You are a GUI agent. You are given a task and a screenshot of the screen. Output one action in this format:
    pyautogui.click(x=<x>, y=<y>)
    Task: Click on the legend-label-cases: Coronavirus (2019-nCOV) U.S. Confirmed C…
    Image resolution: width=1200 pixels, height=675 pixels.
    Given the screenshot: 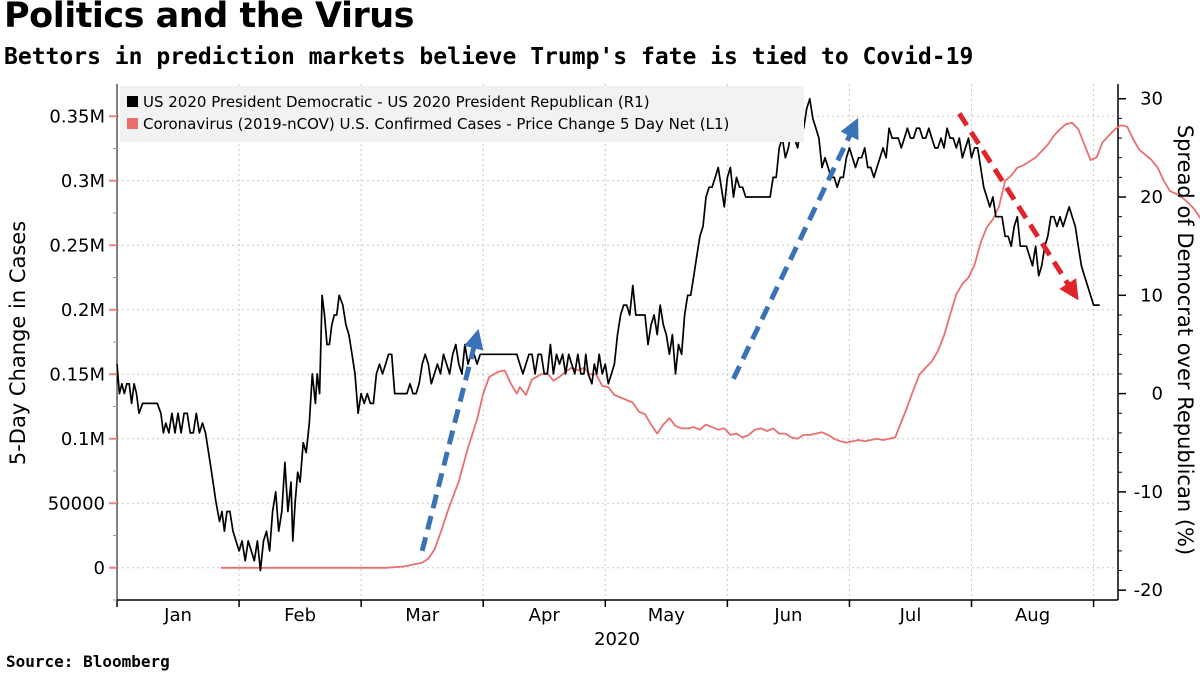 What is the action you would take?
    pyautogui.click(x=436, y=124)
    